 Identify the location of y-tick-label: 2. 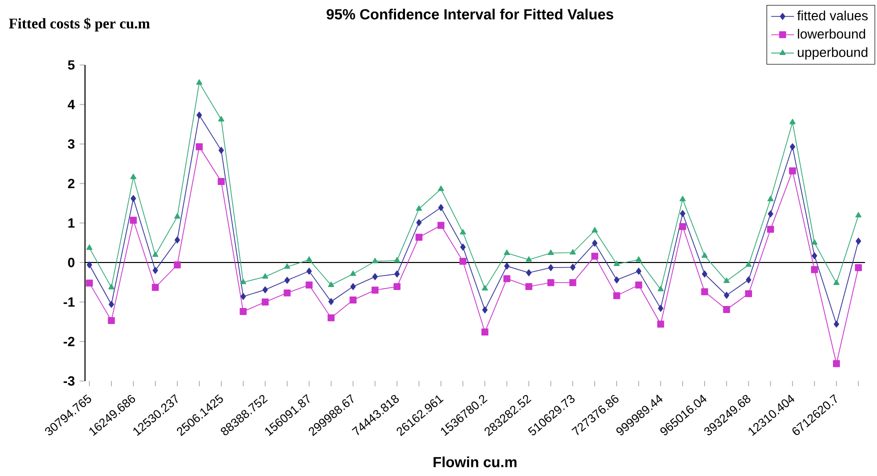
(71, 183).